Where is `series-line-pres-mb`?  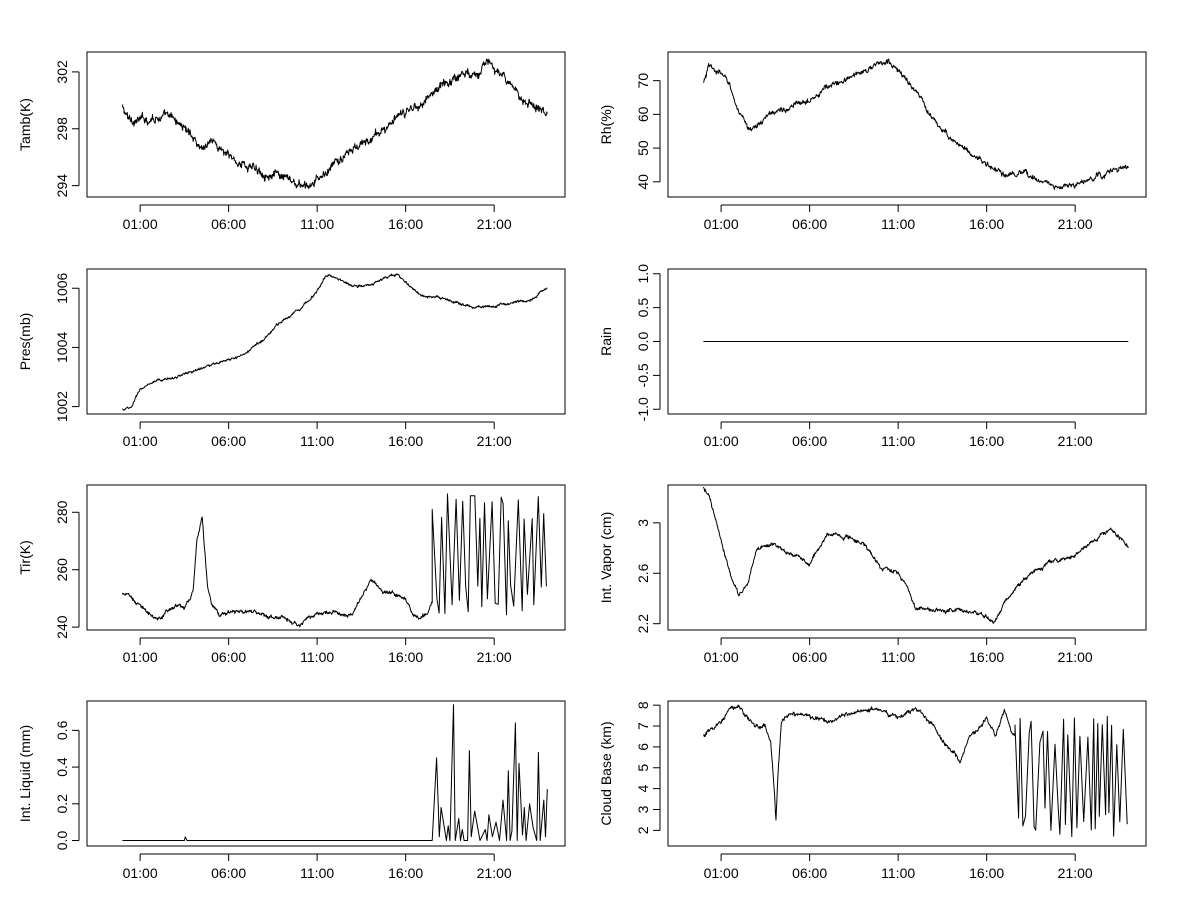
series-line-pres-mb is located at coordinates (335, 342).